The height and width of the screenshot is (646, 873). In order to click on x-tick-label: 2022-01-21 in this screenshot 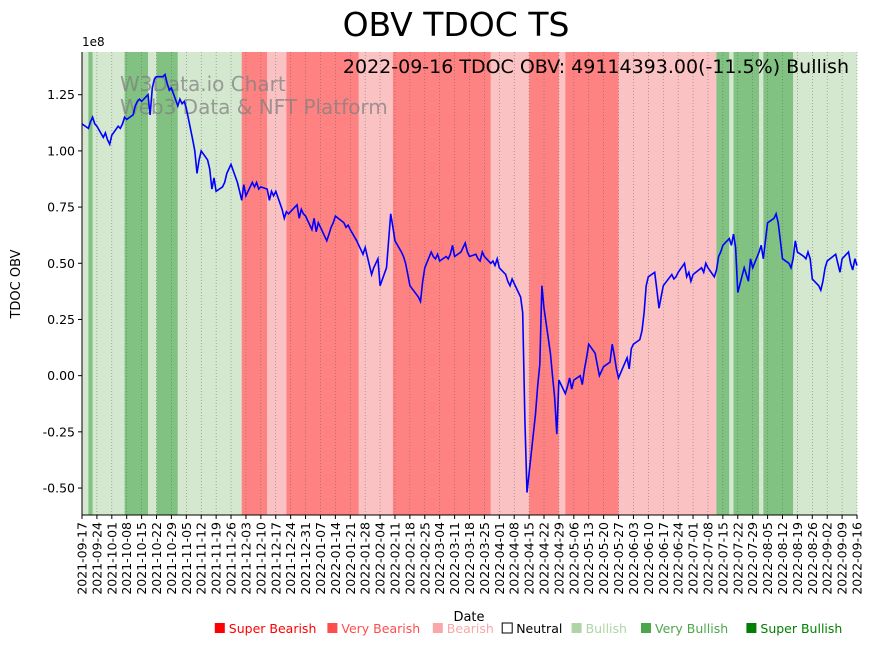, I will do `click(350, 558)`.